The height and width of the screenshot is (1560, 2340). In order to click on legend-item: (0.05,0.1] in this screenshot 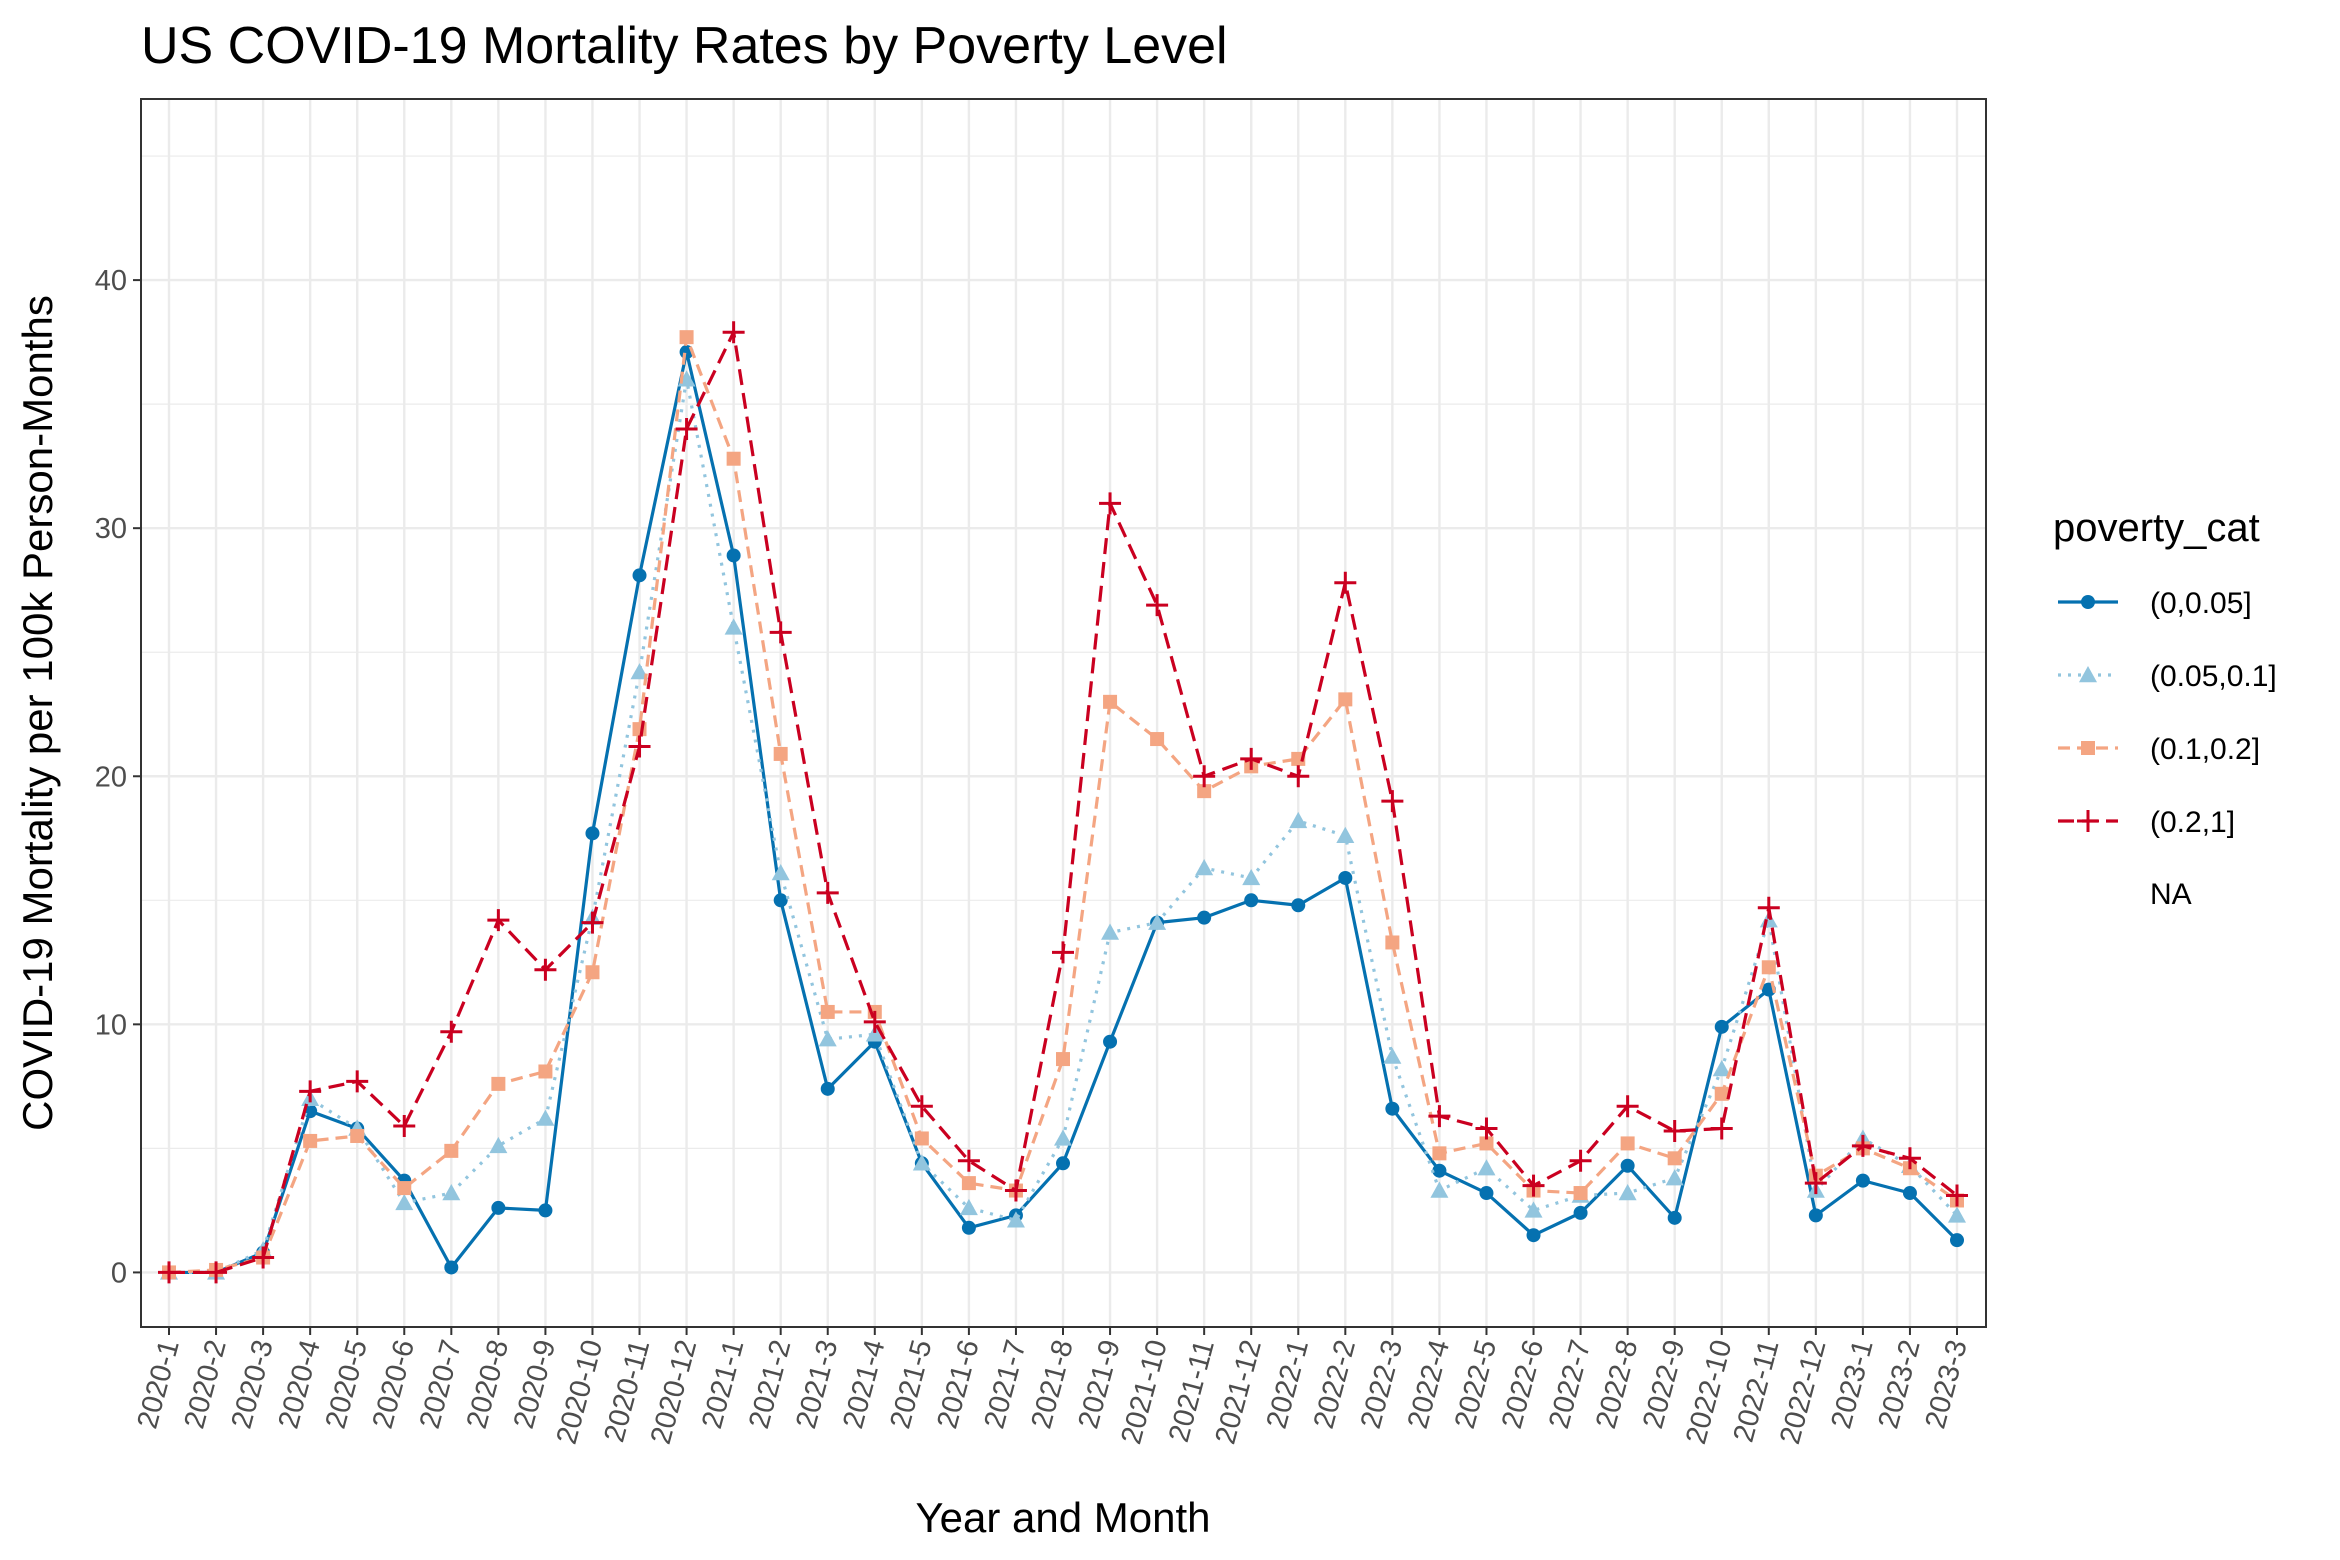, I will do `click(2167, 676)`.